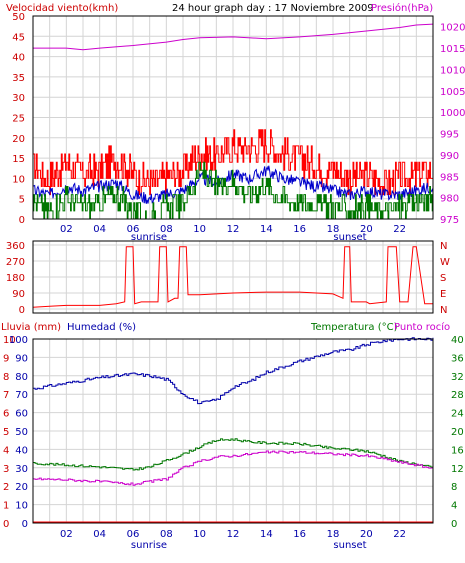 Image resolution: width=465 pixels, height=563 pixels. What do you see at coordinates (199, 229) in the screenshot?
I see `p1-x-tick-10: 10` at bounding box center [199, 229].